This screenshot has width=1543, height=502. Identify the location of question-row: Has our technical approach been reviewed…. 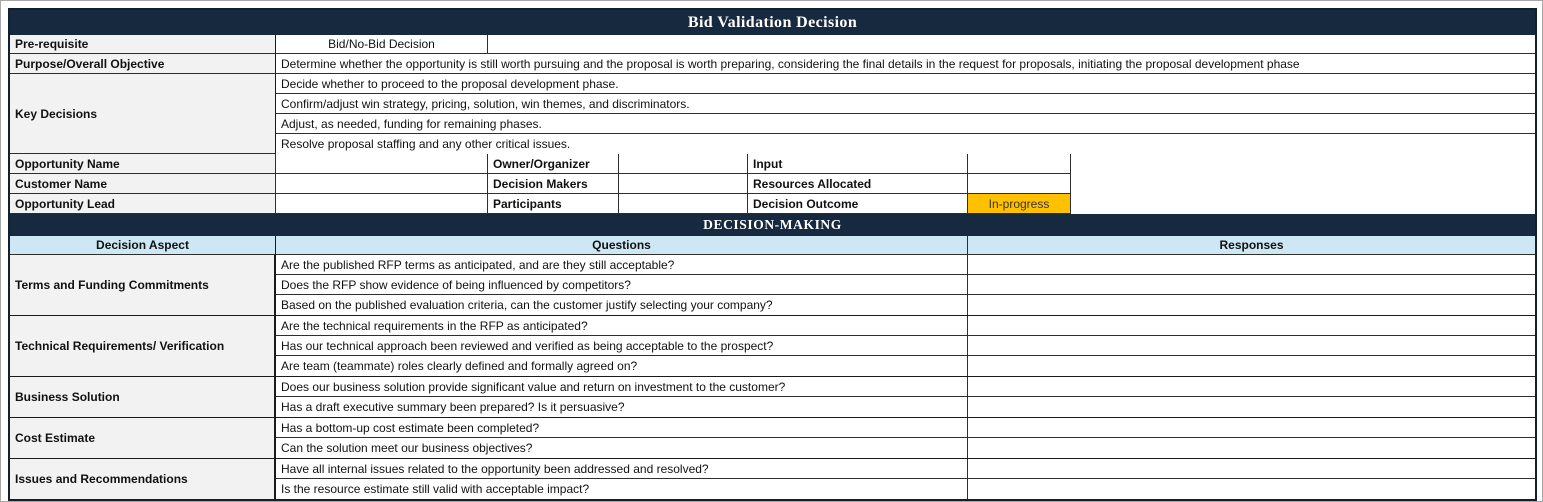
(905, 346).